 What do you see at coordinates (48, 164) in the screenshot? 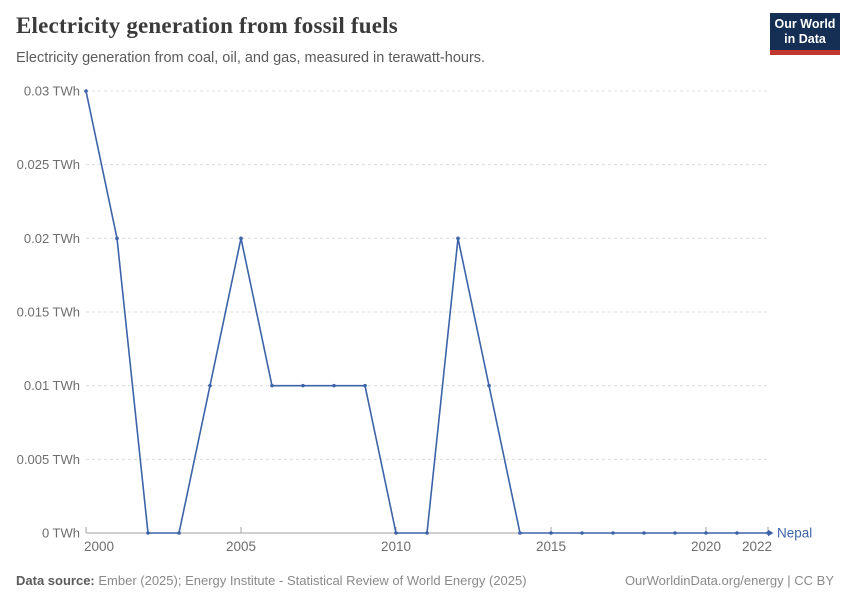
I see `y-tick-label: 0.025 TWh` at bounding box center [48, 164].